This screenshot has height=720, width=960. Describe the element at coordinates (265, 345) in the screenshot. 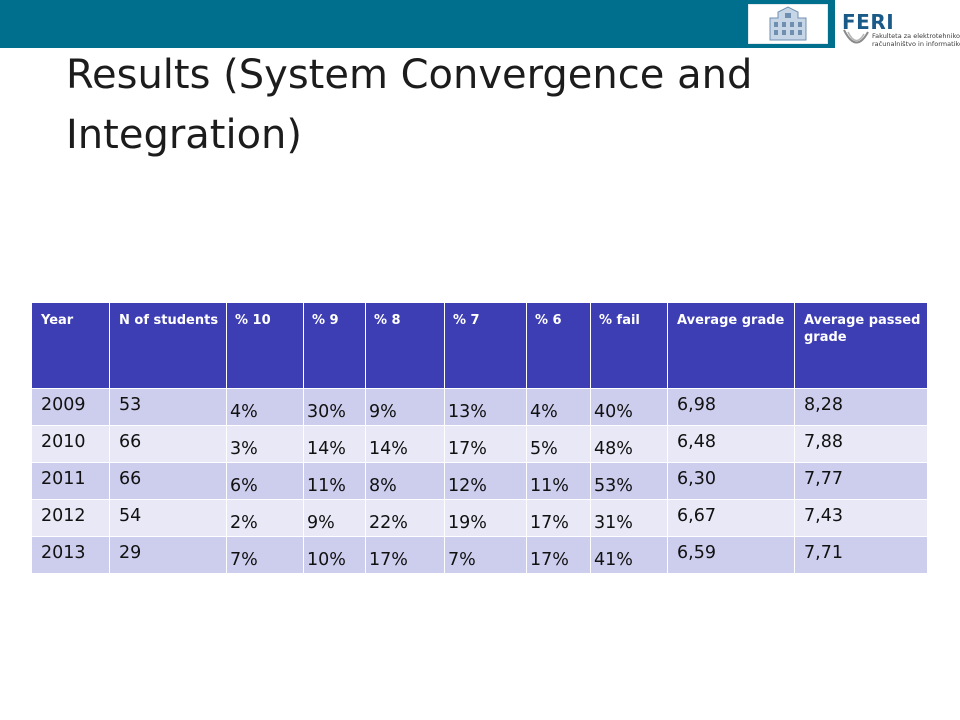

I see `header-cell: % 10` at that location.